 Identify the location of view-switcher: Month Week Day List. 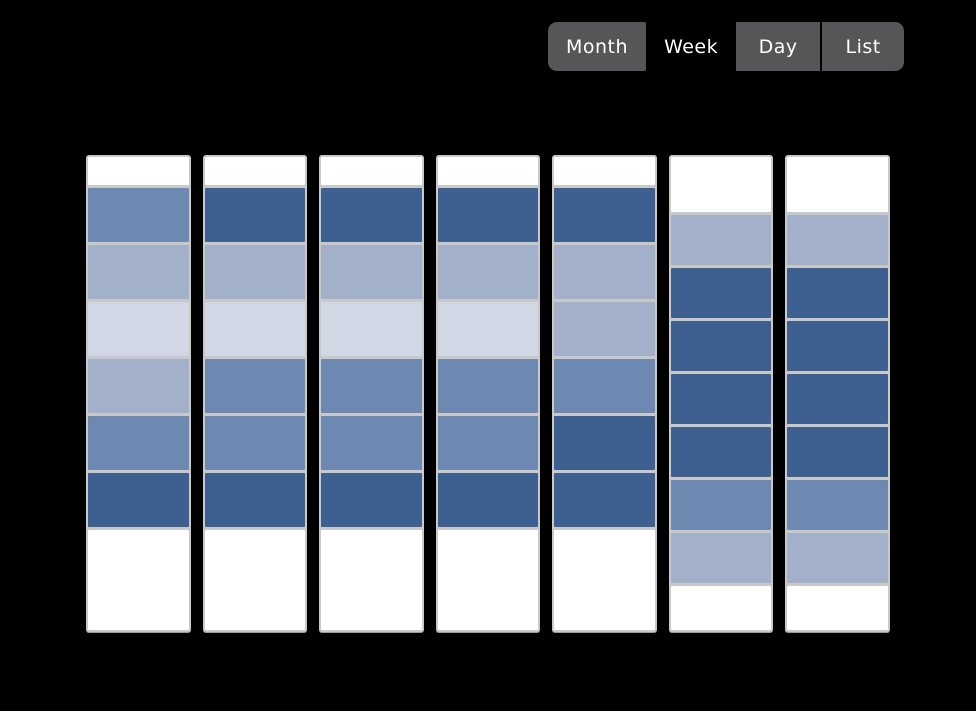
(726, 46).